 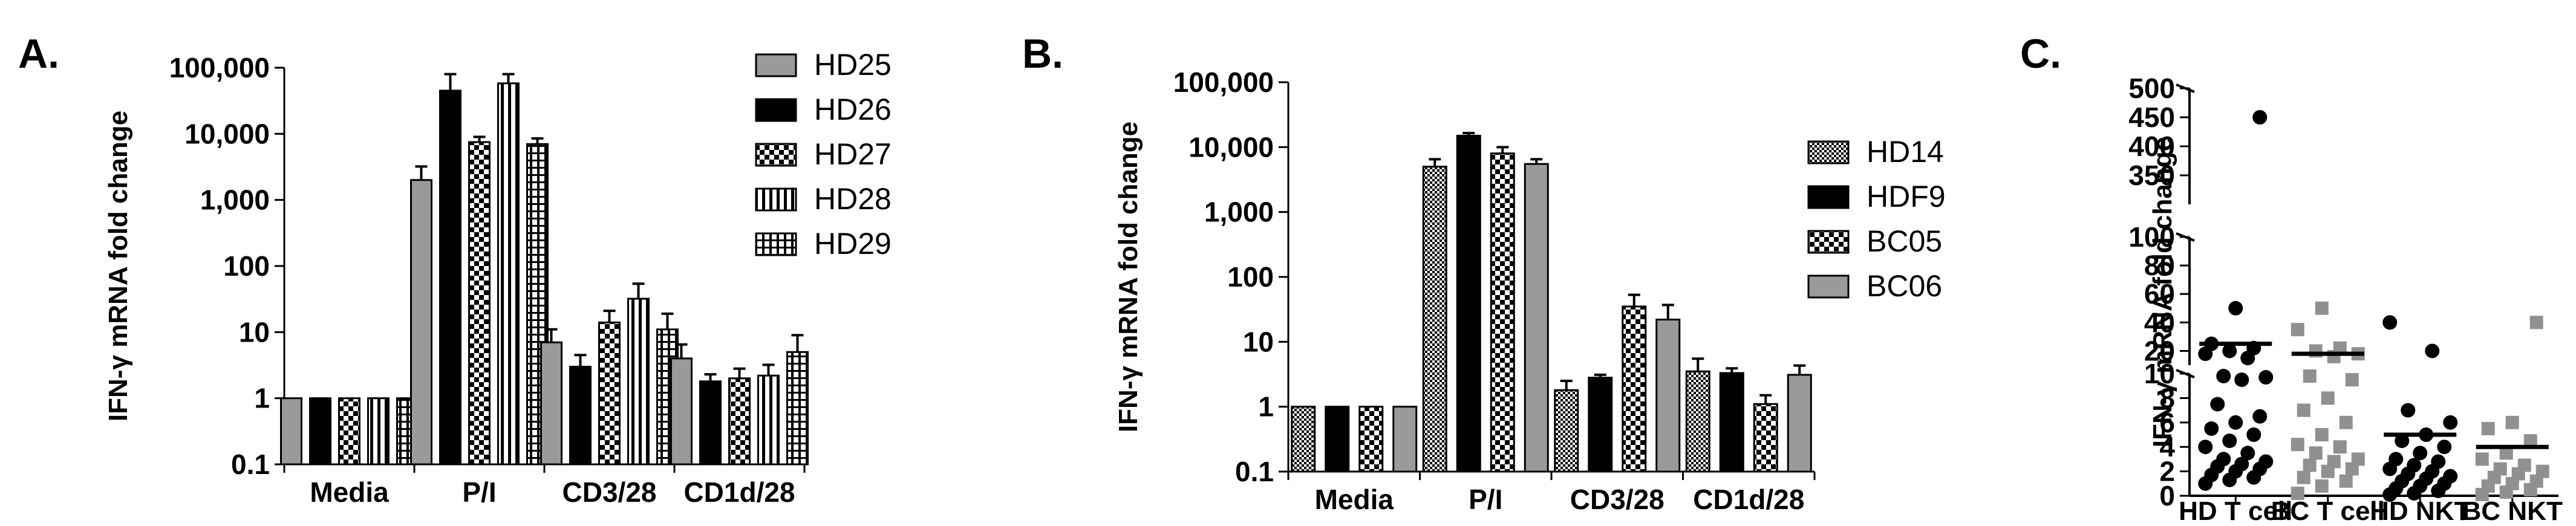 I want to click on legend-swatch-hdf9, so click(x=1829, y=197).